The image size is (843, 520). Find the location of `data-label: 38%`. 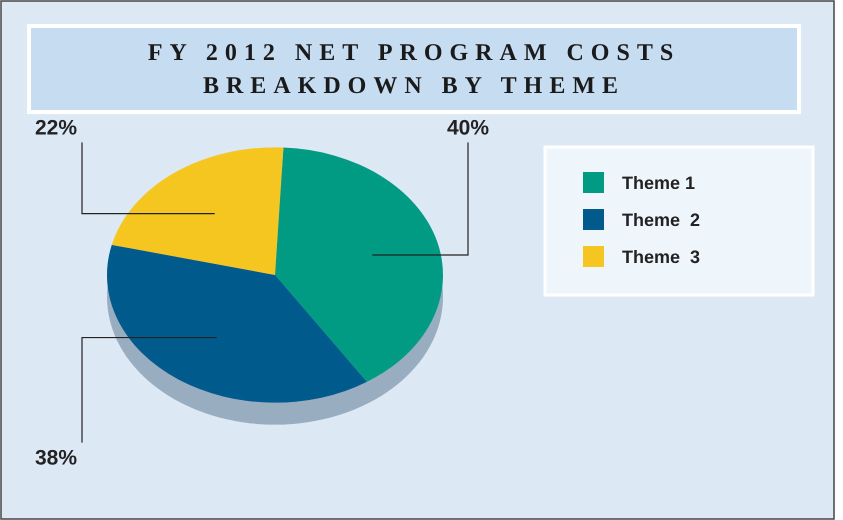

data-label: 38% is located at coordinates (56, 458).